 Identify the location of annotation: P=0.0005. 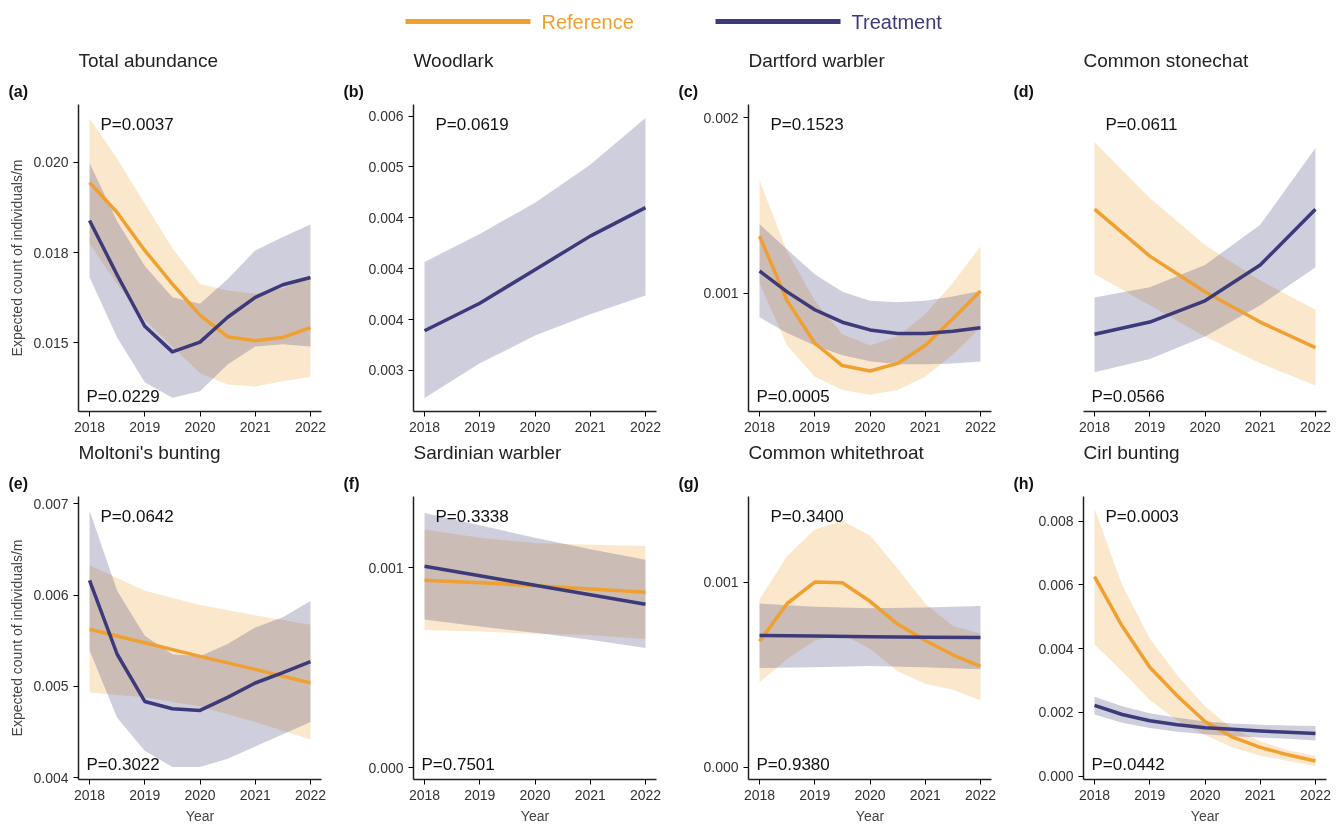
(793, 396).